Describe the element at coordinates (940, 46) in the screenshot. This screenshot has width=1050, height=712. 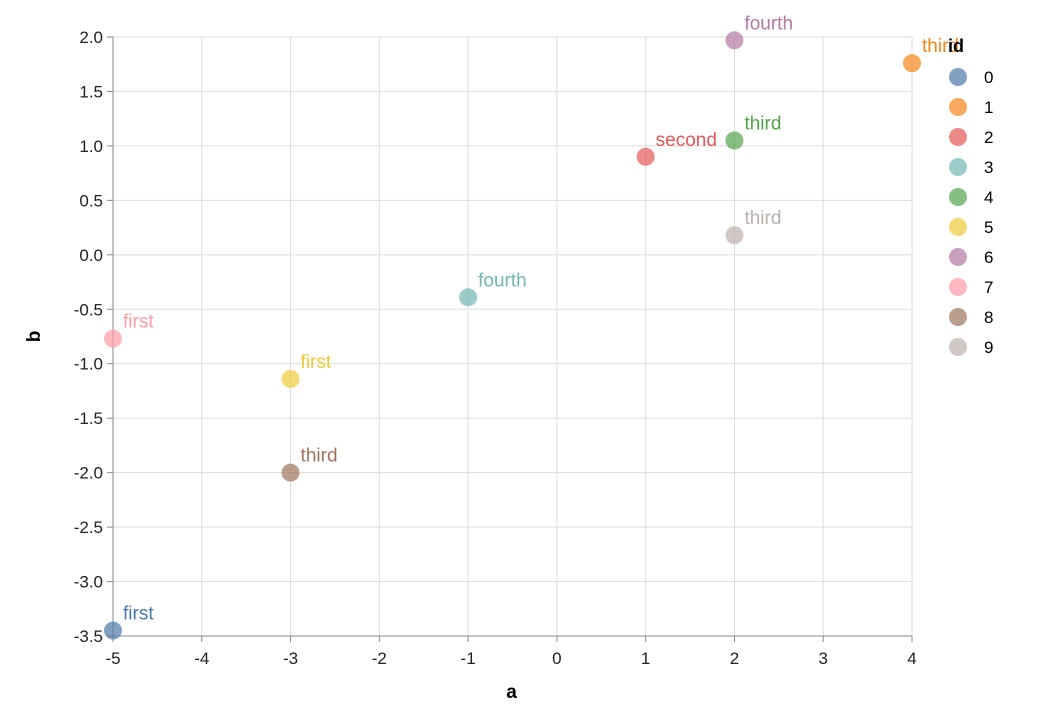
I see `point-label-1: third` at that location.